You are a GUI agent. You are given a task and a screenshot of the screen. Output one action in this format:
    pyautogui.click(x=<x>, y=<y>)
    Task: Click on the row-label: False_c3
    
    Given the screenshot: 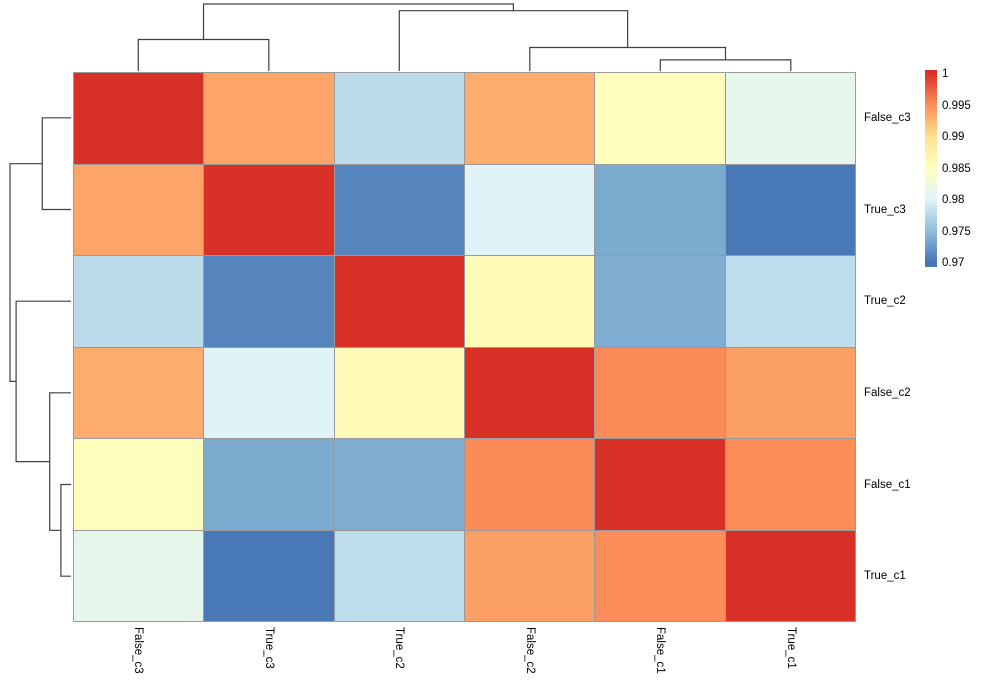 What is the action you would take?
    pyautogui.click(x=887, y=117)
    